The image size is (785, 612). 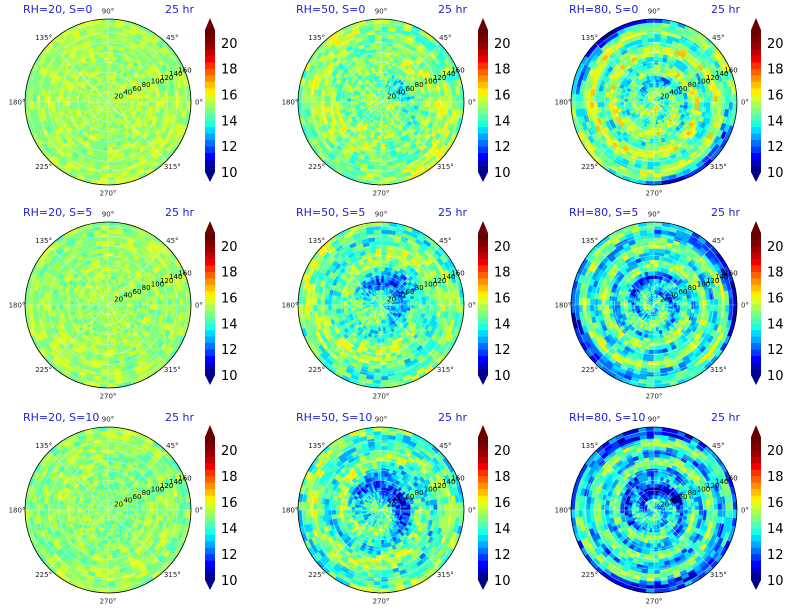 What do you see at coordinates (179, 9) in the screenshot?
I see `time-label: 25 hr` at bounding box center [179, 9].